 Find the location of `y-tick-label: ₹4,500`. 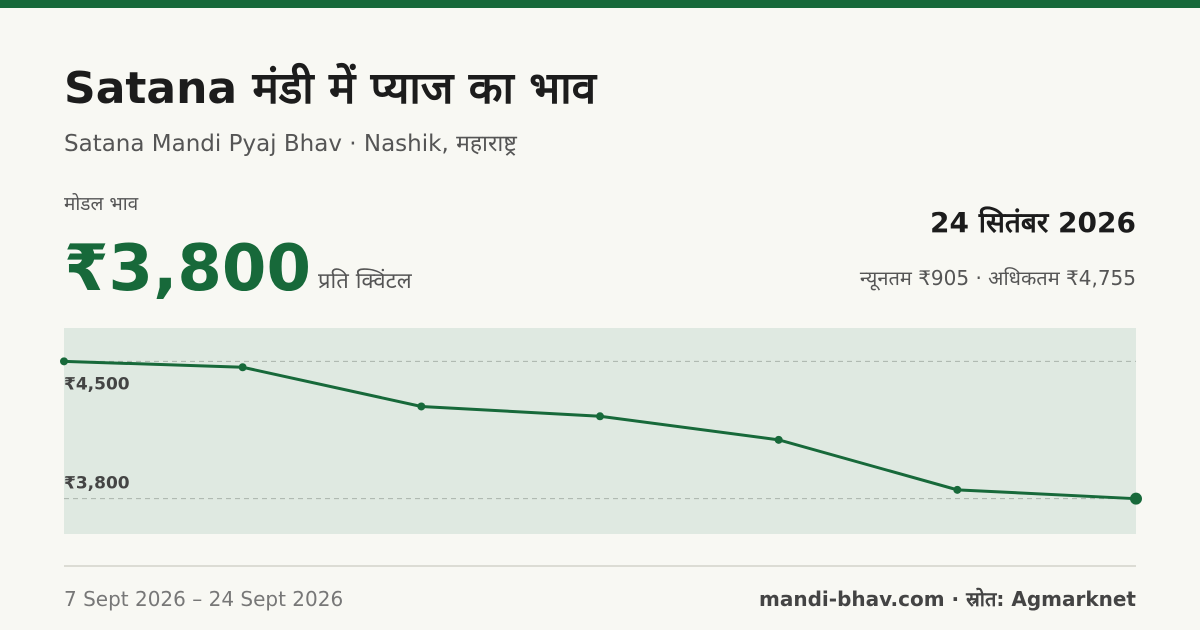

y-tick-label: ₹4,500 is located at coordinates (97, 384).